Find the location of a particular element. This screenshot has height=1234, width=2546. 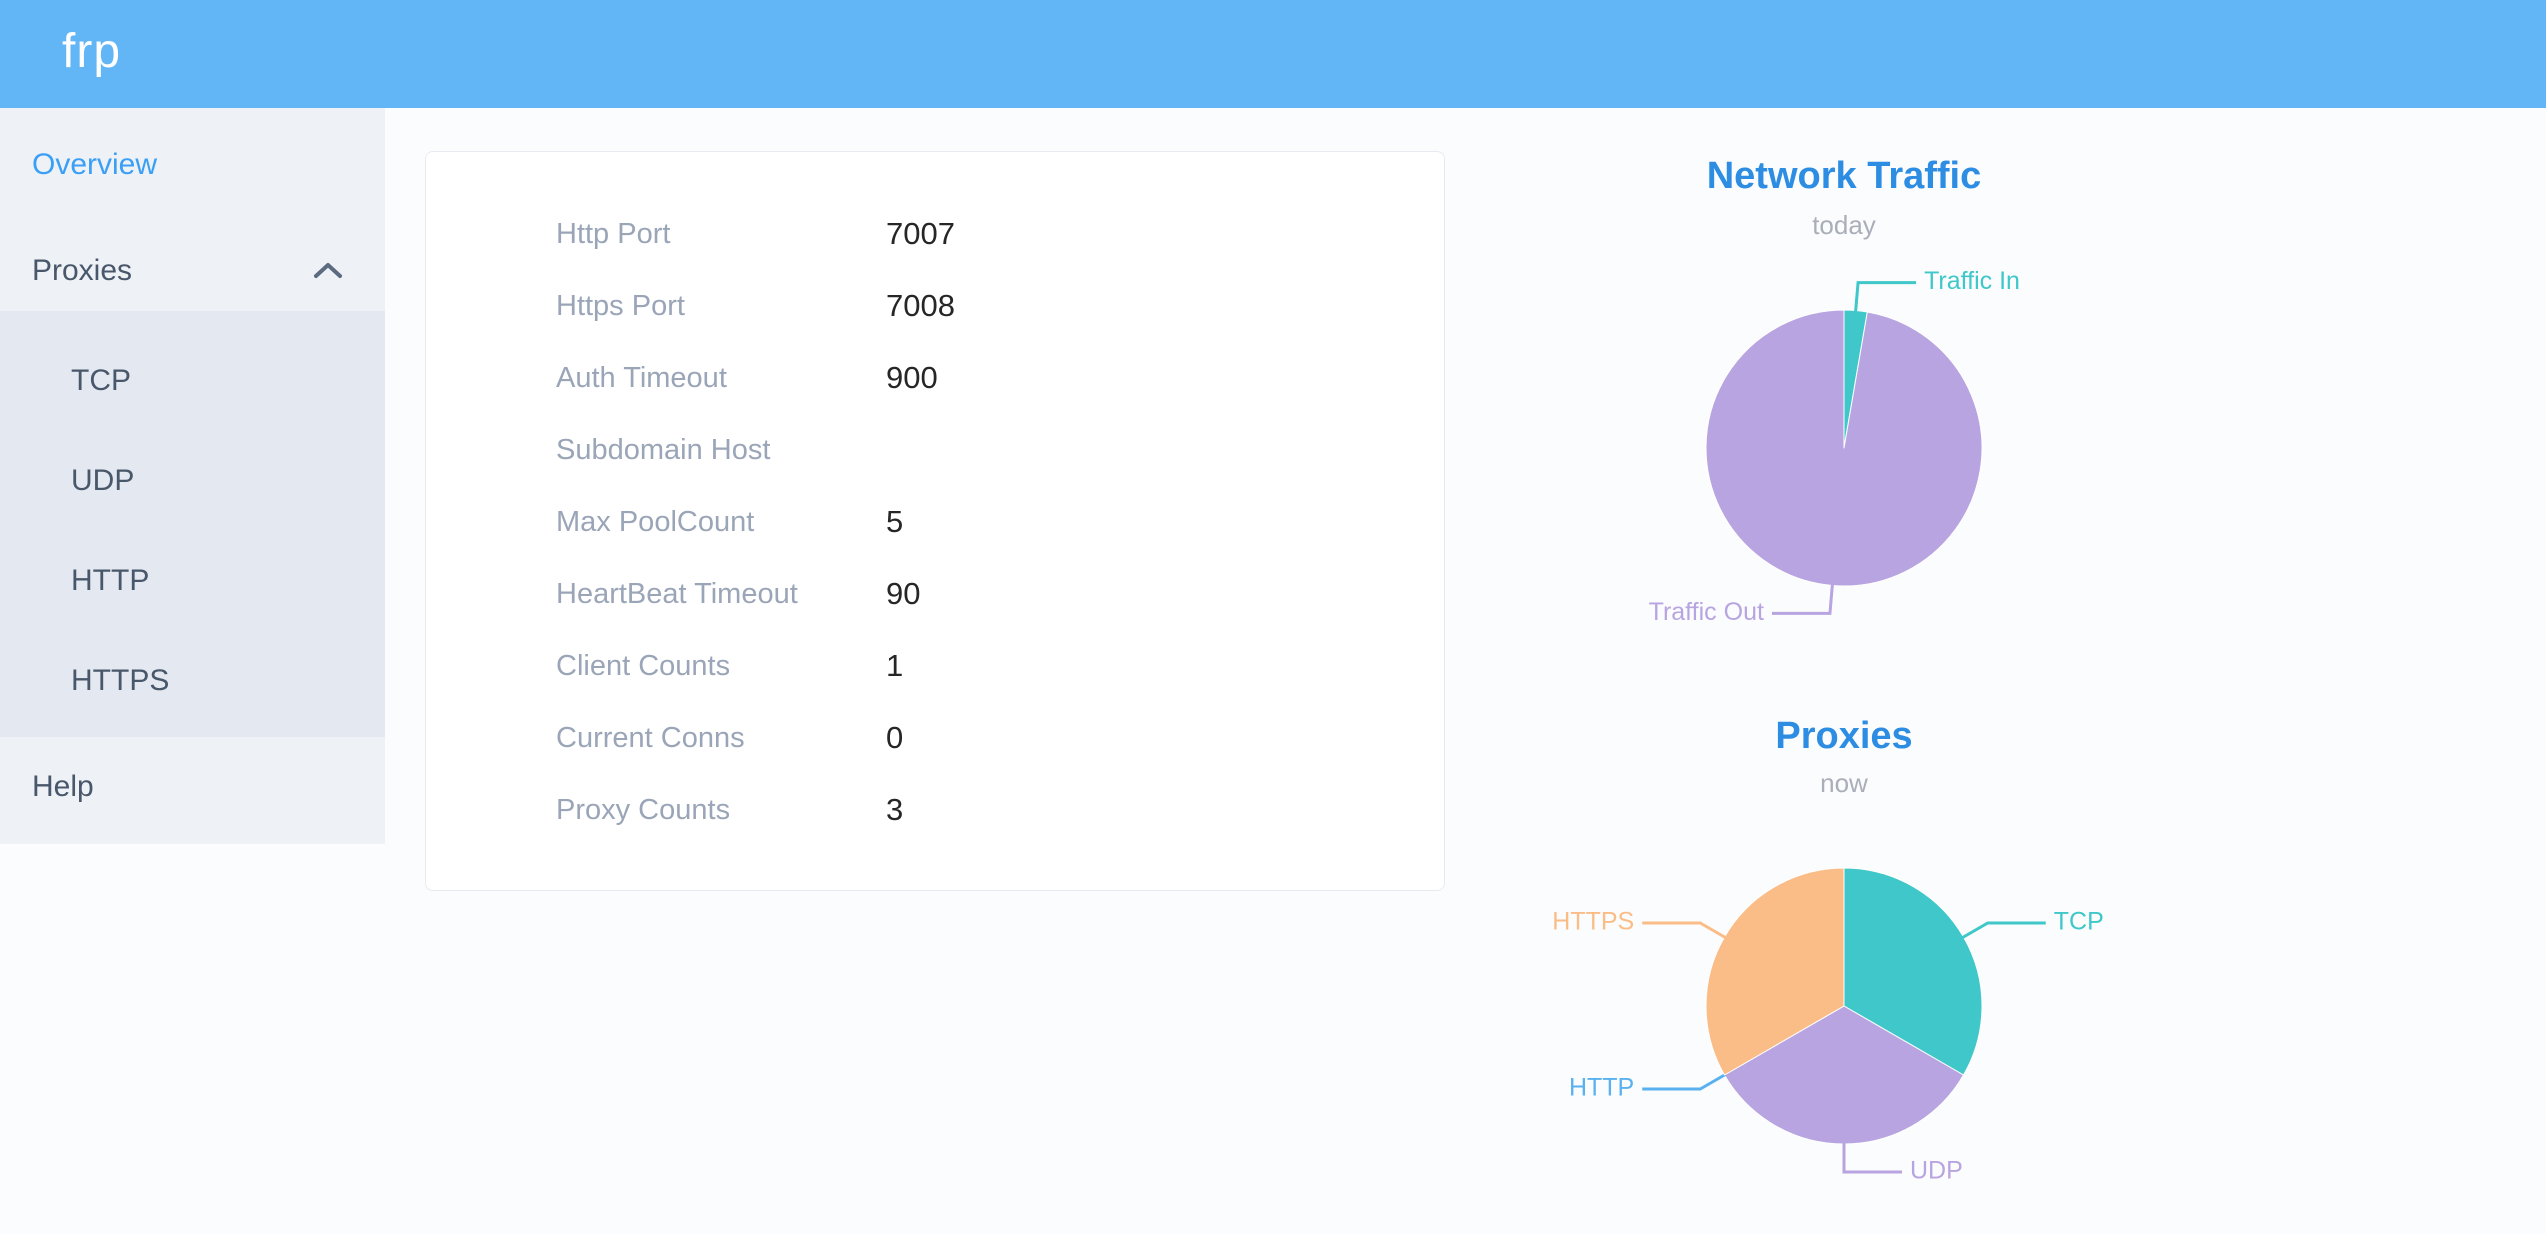

label-leader-line-traffic-out is located at coordinates (1802, 599).